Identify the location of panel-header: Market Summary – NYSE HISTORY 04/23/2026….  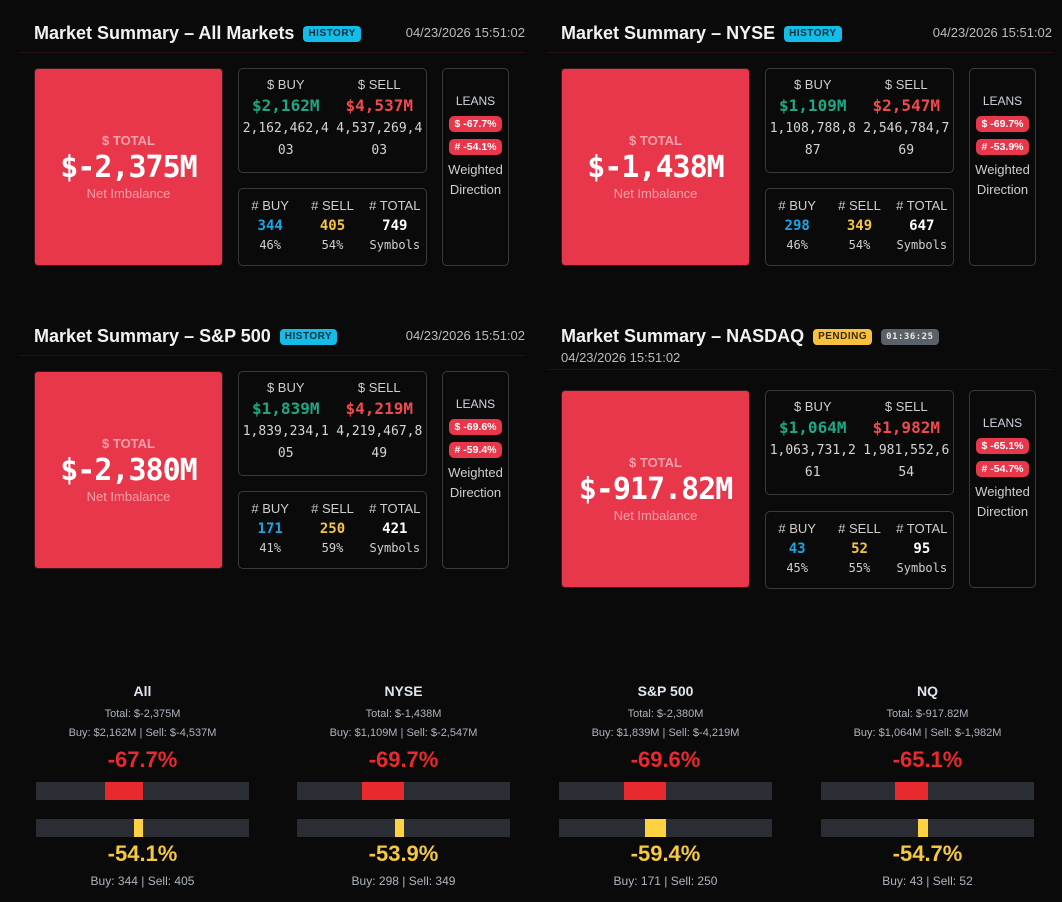
(799, 34).